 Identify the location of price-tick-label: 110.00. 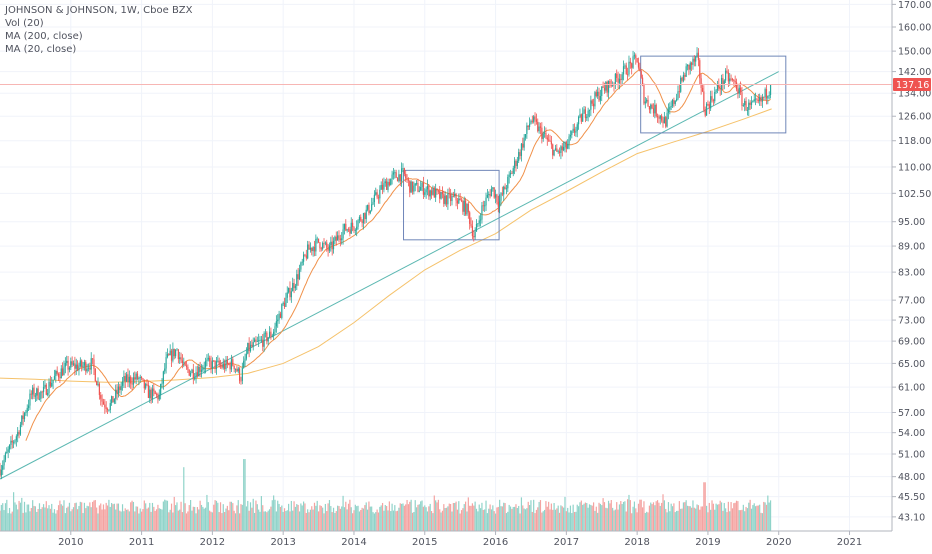
(914, 167).